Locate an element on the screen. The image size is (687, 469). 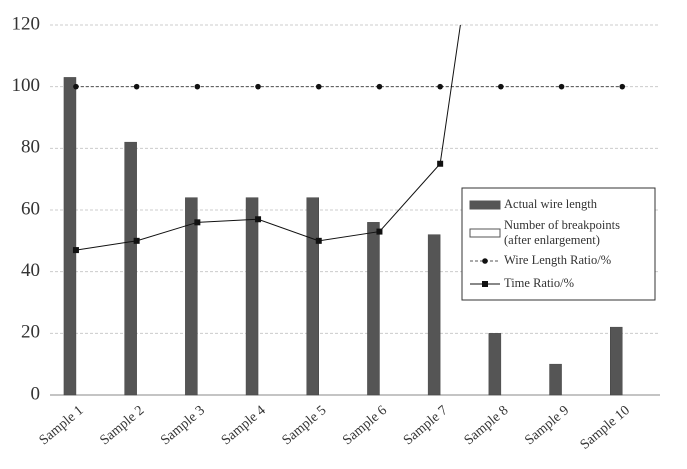
legend-line: Number of breakpoints is located at coordinates (562, 225).